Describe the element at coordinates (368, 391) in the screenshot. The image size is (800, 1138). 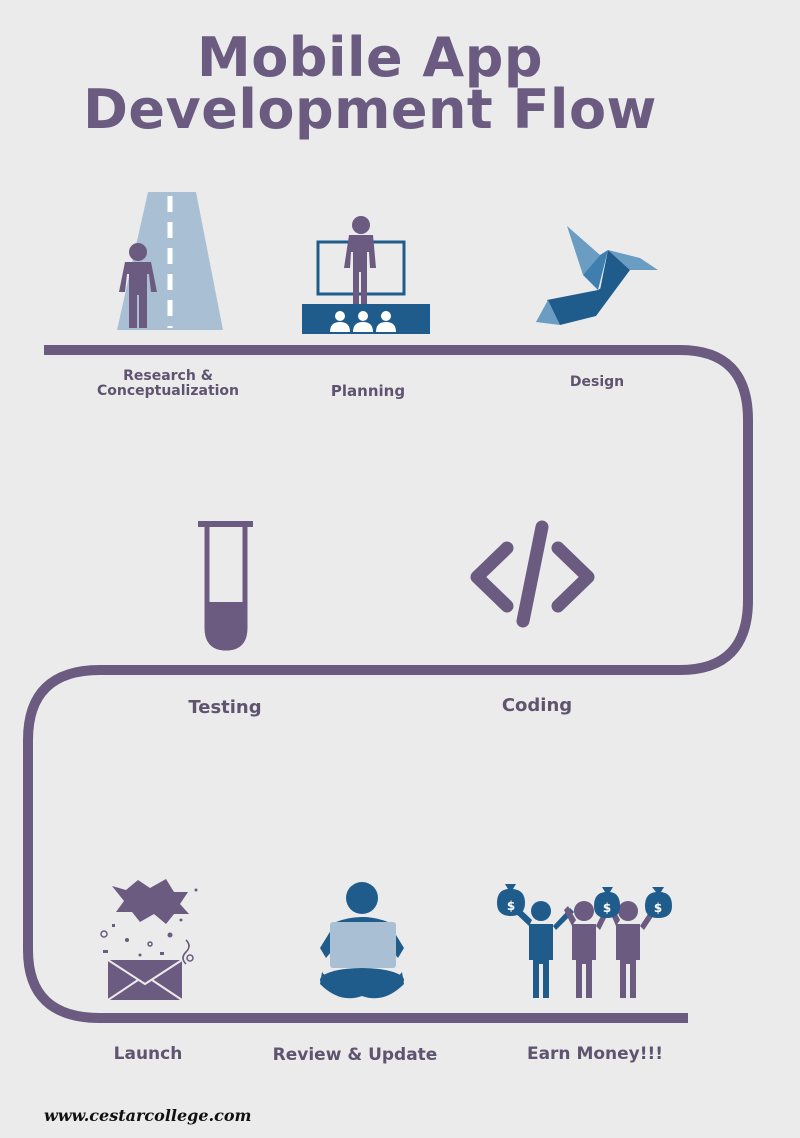
I see `planning-label: Planning` at that location.